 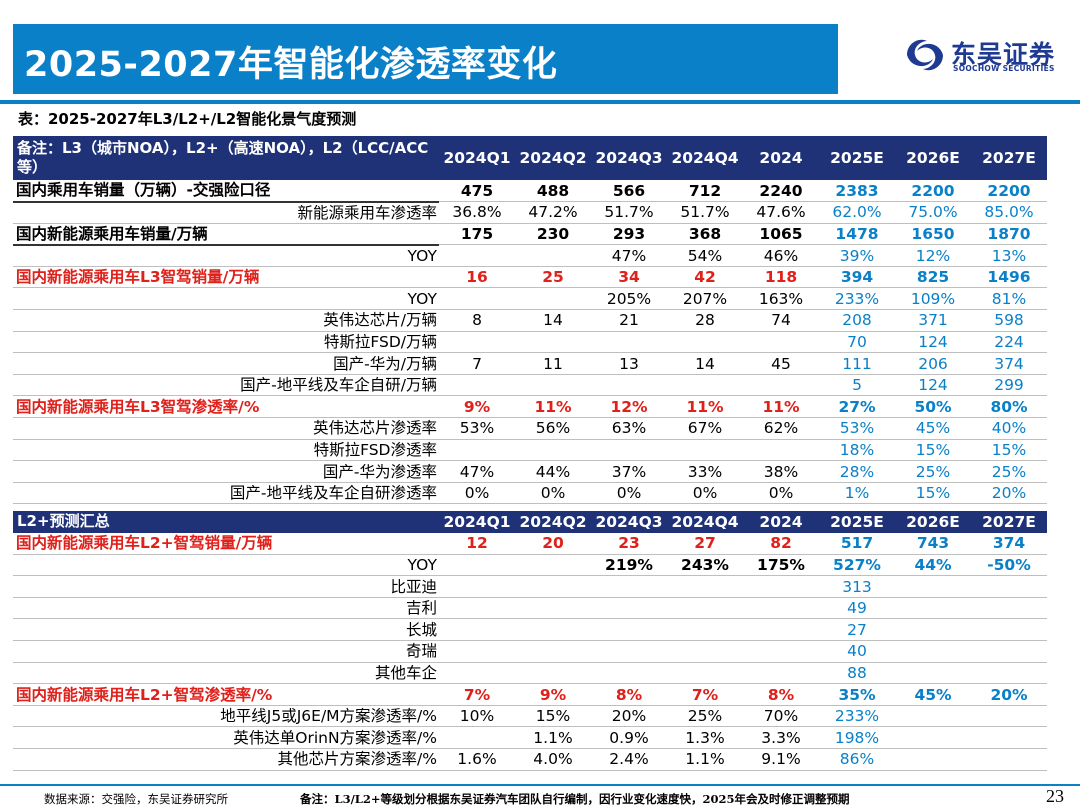 I want to click on table-cell: 0%, so click(x=629, y=493).